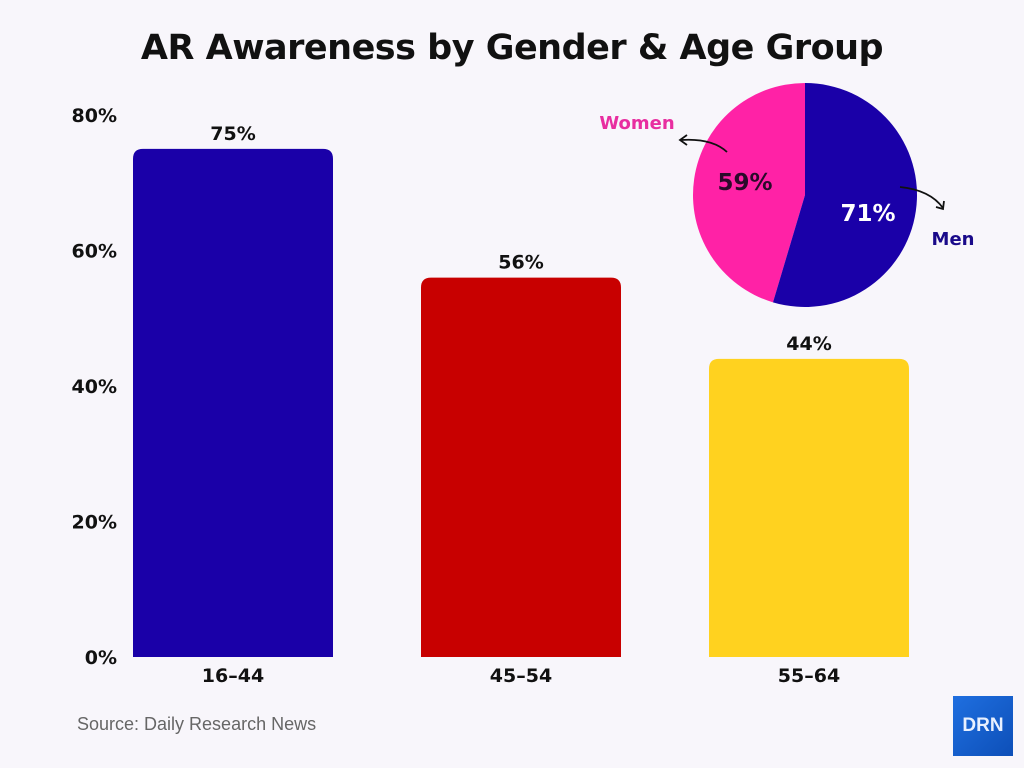 The height and width of the screenshot is (768, 1024). I want to click on x-tick-label: 45–54, so click(521, 676).